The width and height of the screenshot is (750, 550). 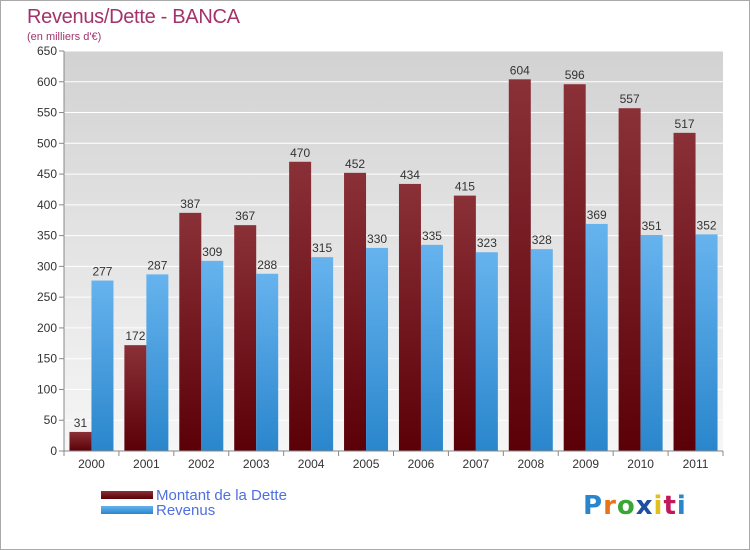 I want to click on bar-debt-value-label: 596, so click(x=575, y=75).